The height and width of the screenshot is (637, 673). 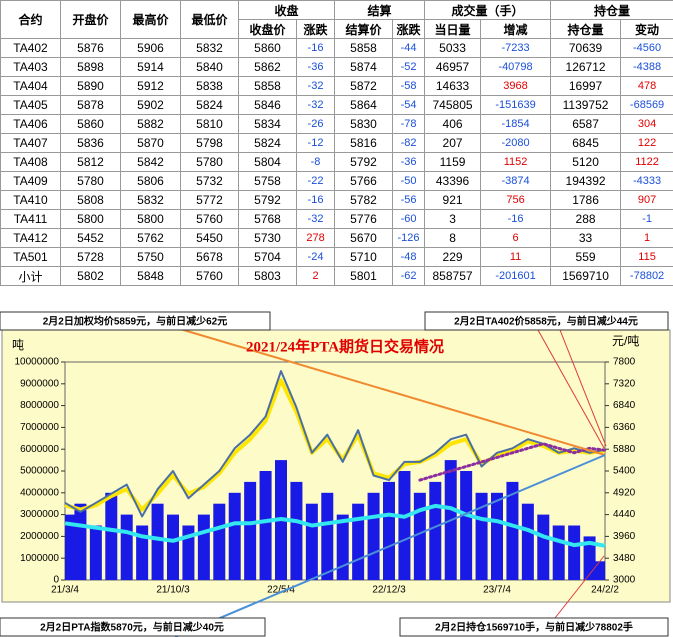 What do you see at coordinates (586, 105) in the screenshot?
I see `table-cell: 1139752` at bounding box center [586, 105].